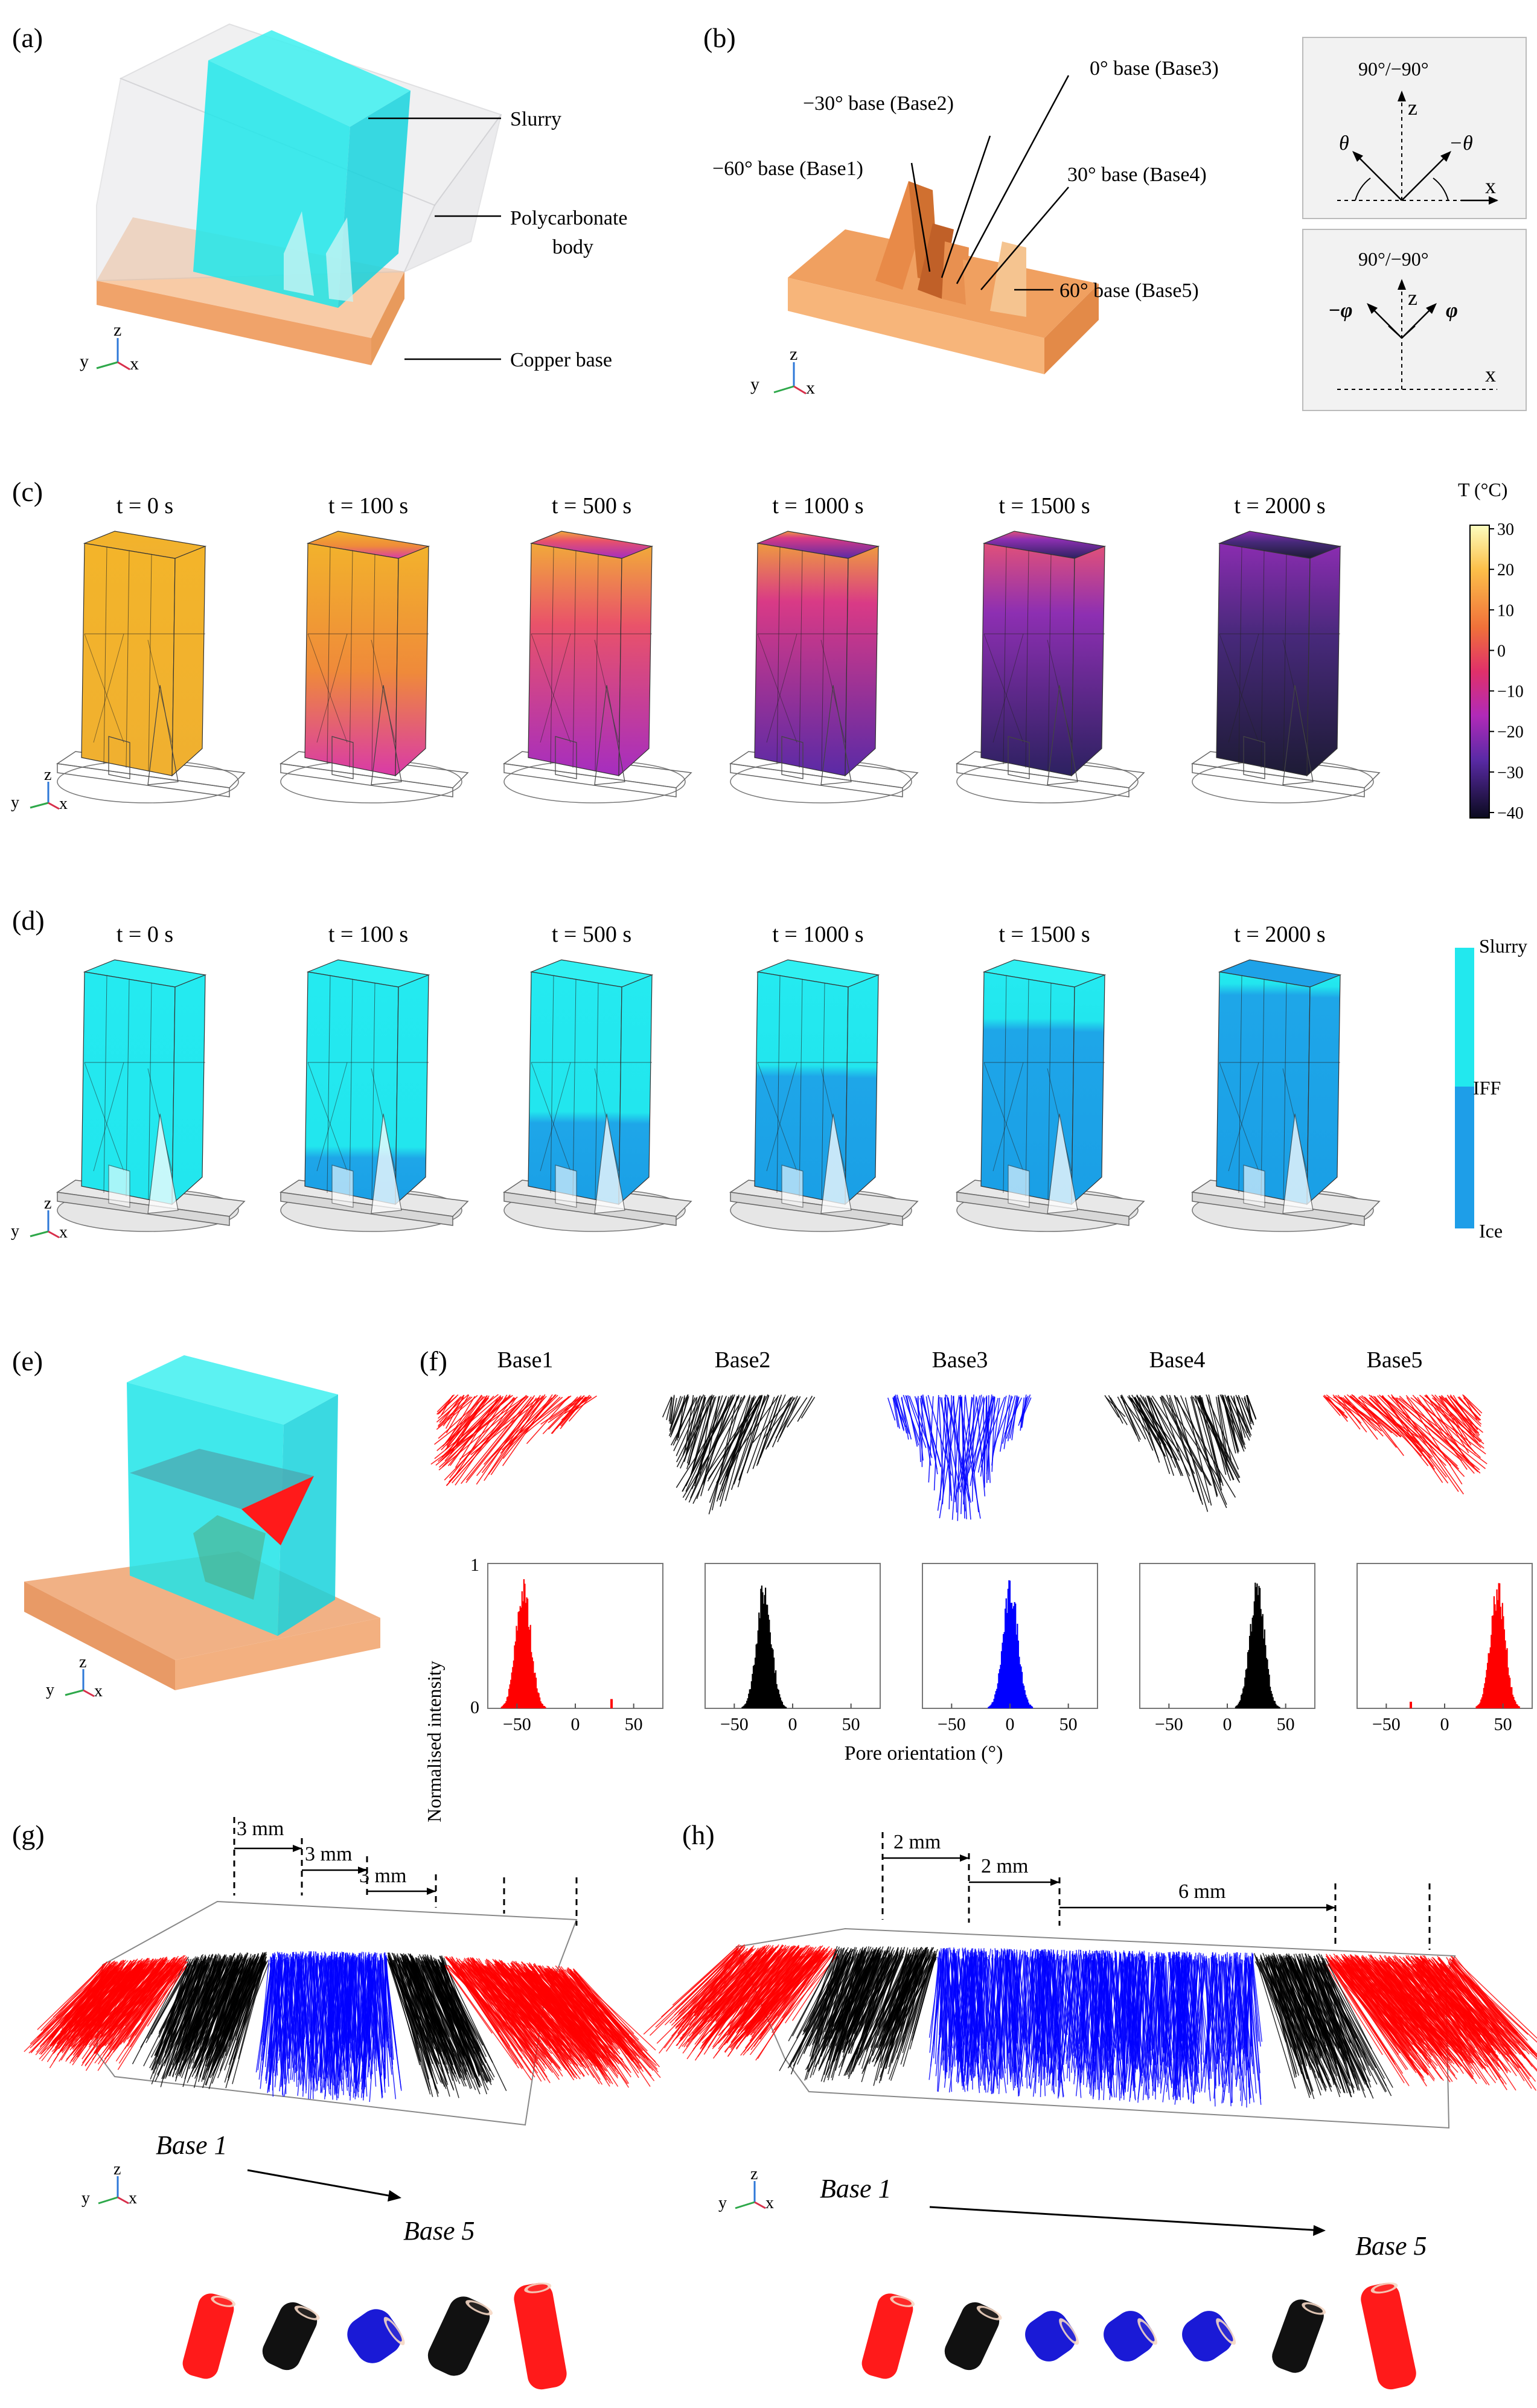 The image size is (1537, 2408). Describe the element at coordinates (817, 506) in the screenshot. I see `time-label: t = 1000 s` at that location.